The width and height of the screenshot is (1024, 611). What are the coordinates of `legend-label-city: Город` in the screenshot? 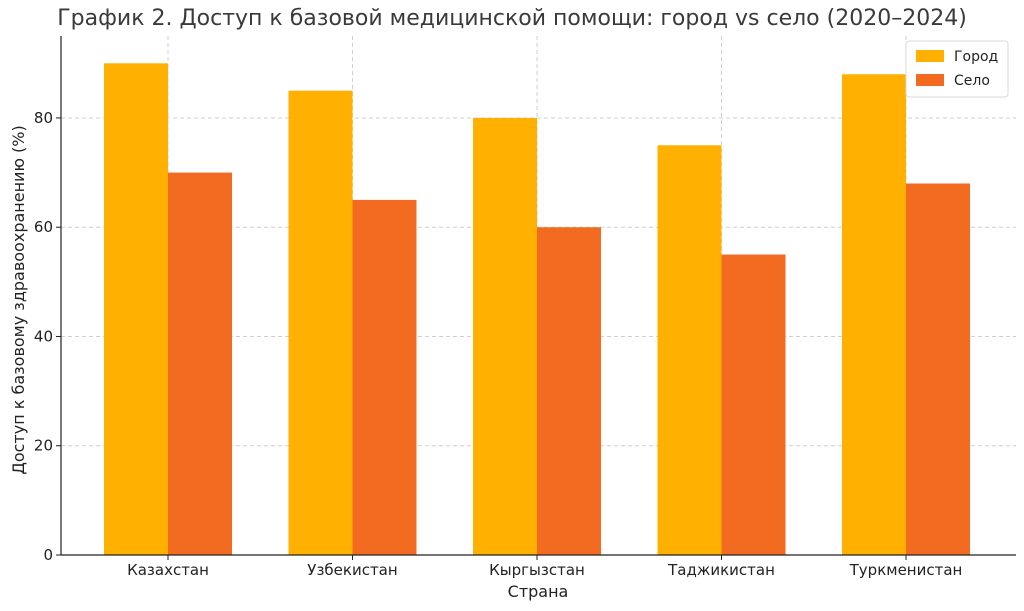 It's located at (976, 57).